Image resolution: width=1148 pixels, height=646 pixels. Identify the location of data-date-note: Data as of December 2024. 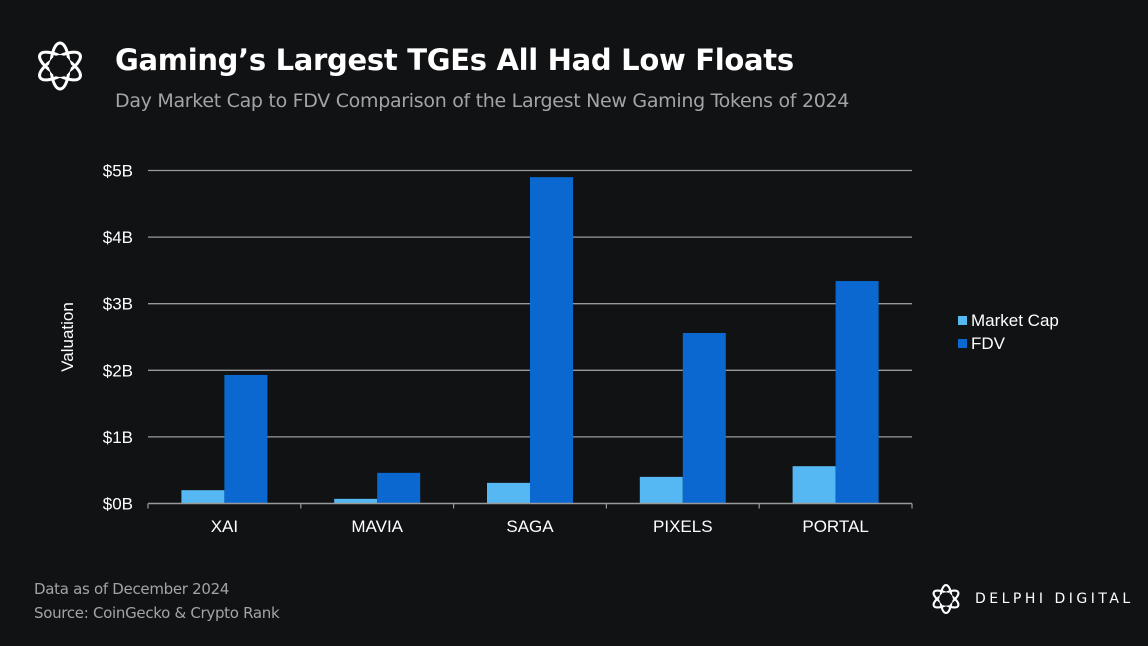
(132, 589).